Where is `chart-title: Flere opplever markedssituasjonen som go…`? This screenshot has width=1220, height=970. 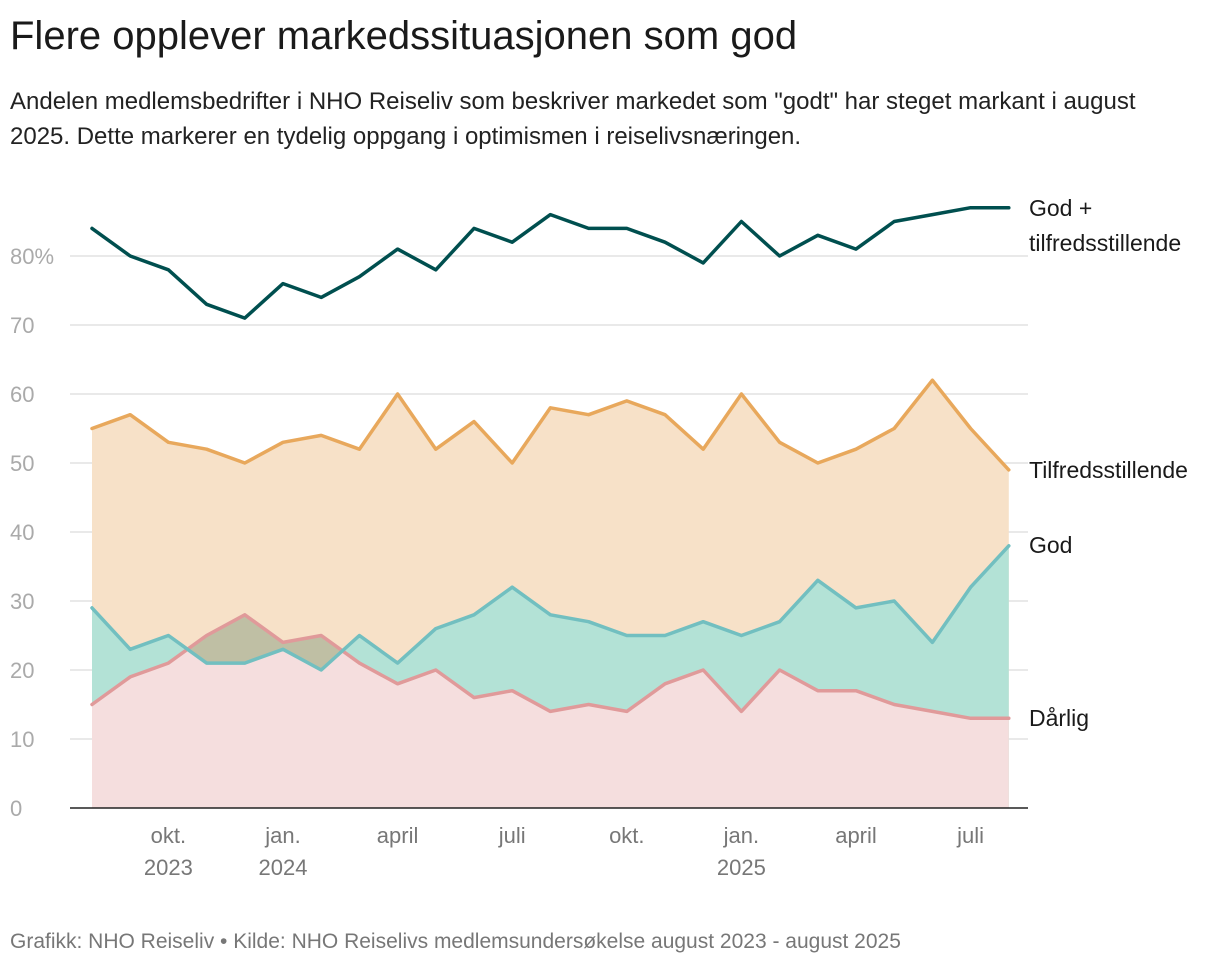 chart-title: Flere opplever markedssituasjonen som go… is located at coordinates (404, 36).